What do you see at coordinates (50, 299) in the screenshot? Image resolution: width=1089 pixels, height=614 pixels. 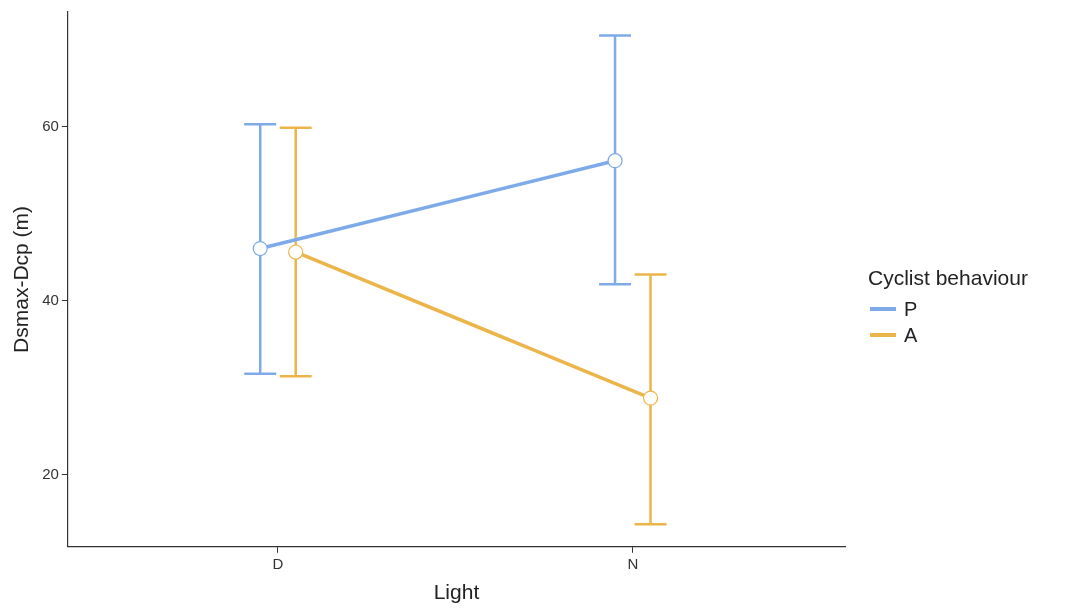 I see `y-tick-label: 40` at bounding box center [50, 299].